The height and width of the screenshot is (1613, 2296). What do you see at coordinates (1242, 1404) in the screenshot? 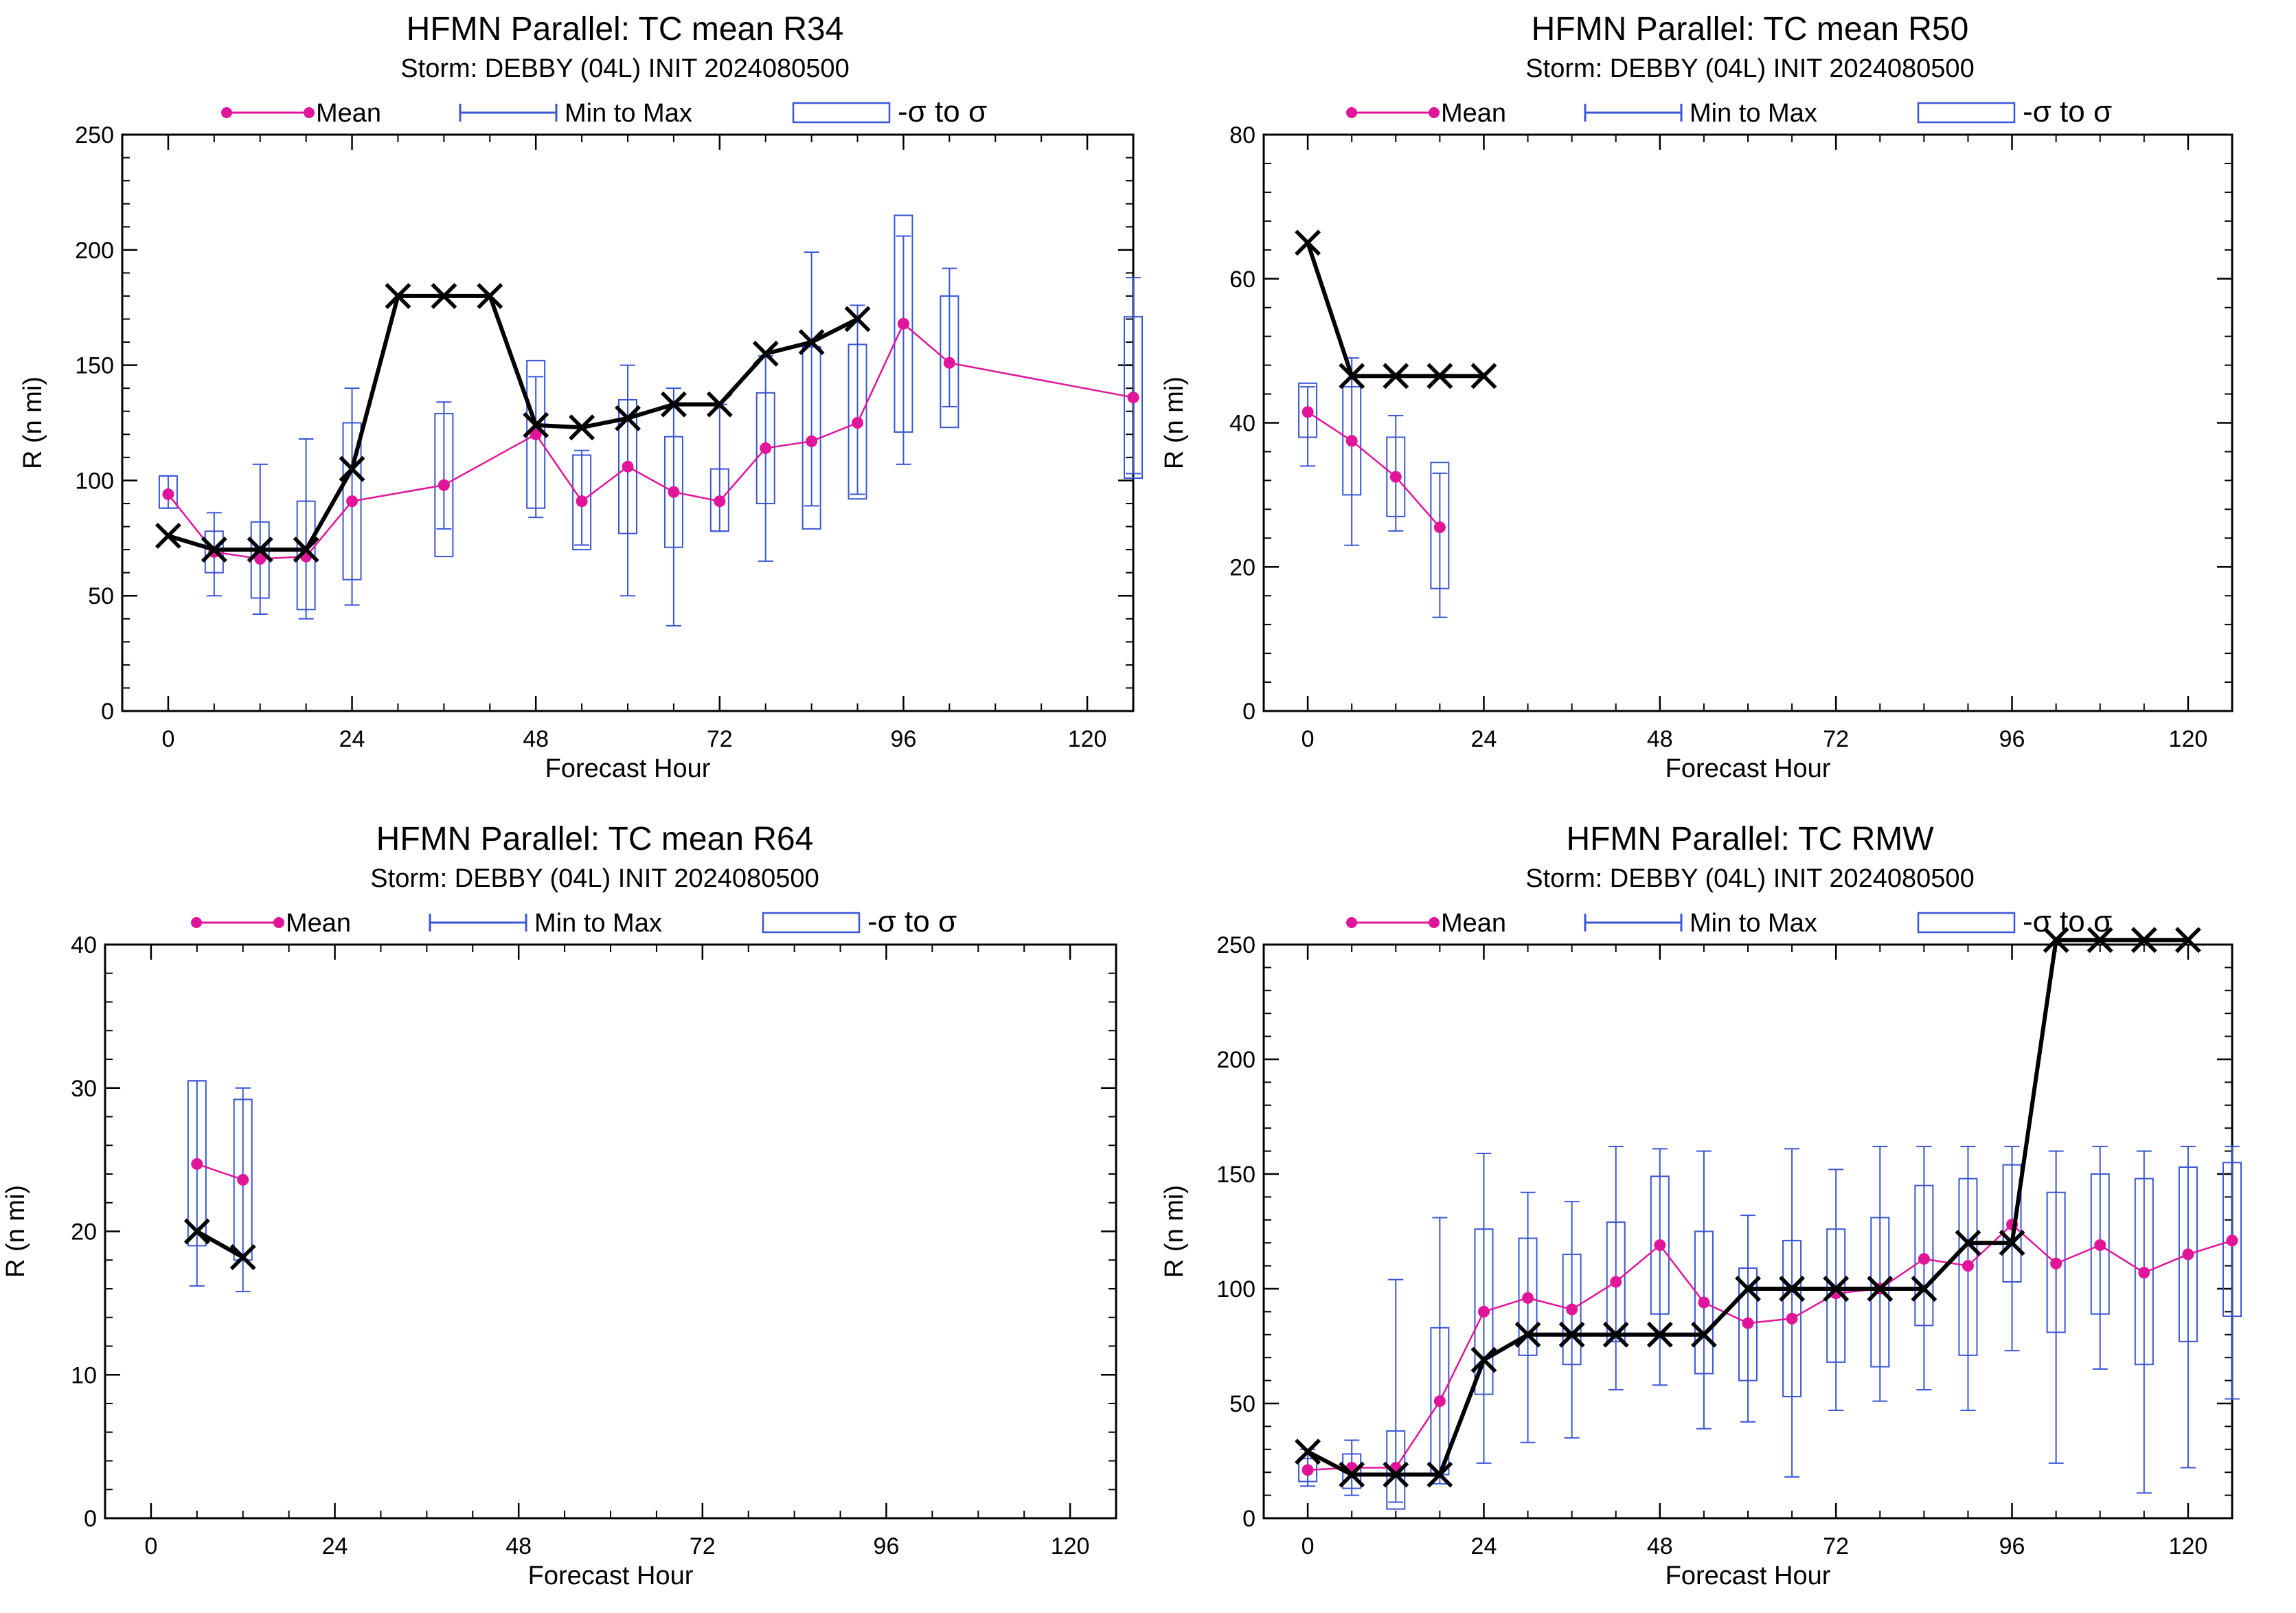
I see `y-tick-label: 50` at bounding box center [1242, 1404].